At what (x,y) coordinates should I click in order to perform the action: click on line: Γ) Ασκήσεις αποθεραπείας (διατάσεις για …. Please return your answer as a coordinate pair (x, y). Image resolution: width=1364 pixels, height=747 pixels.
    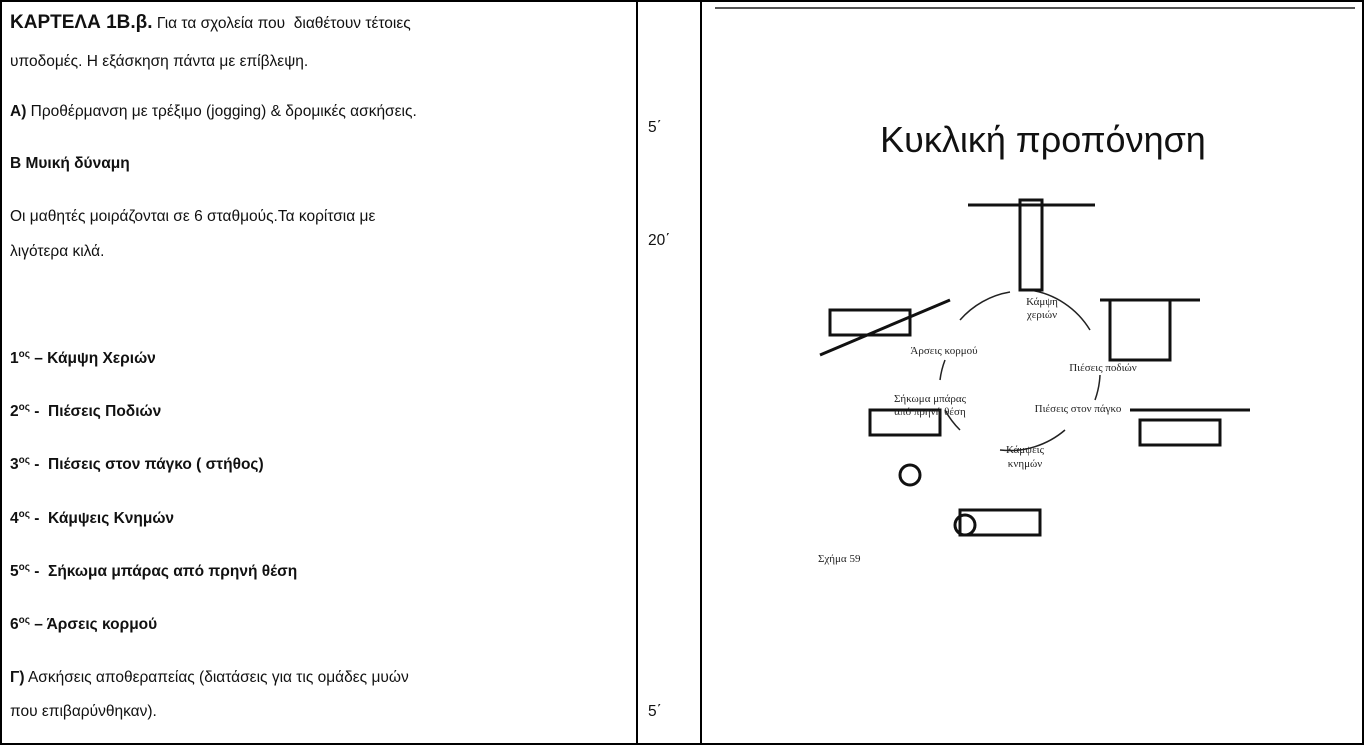
    Looking at the image, I should click on (209, 678).